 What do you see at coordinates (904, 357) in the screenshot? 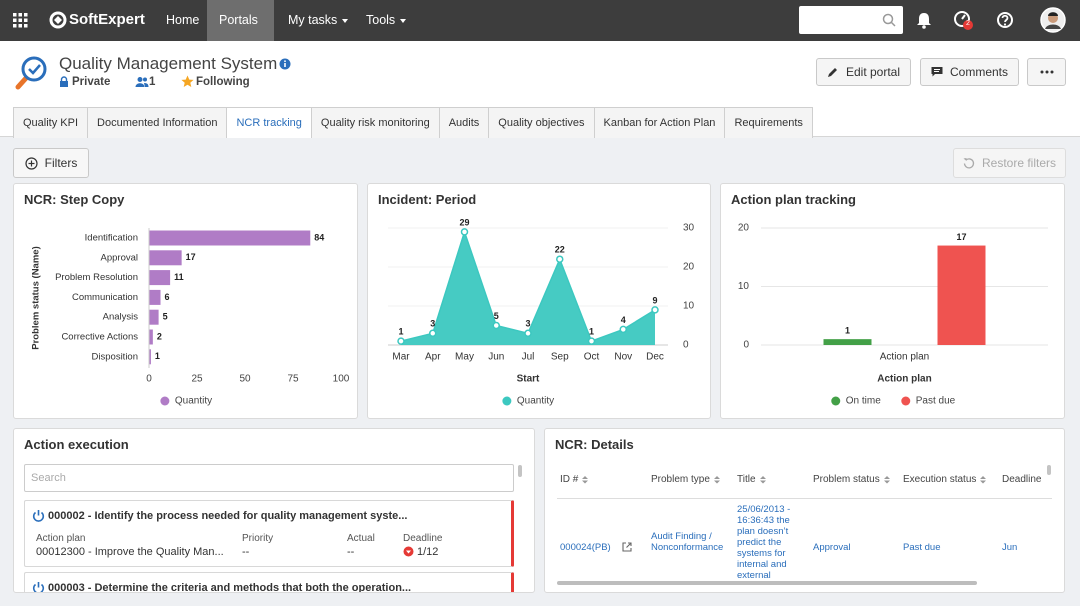
I see `x-tick-label: Action plan` at bounding box center [904, 357].